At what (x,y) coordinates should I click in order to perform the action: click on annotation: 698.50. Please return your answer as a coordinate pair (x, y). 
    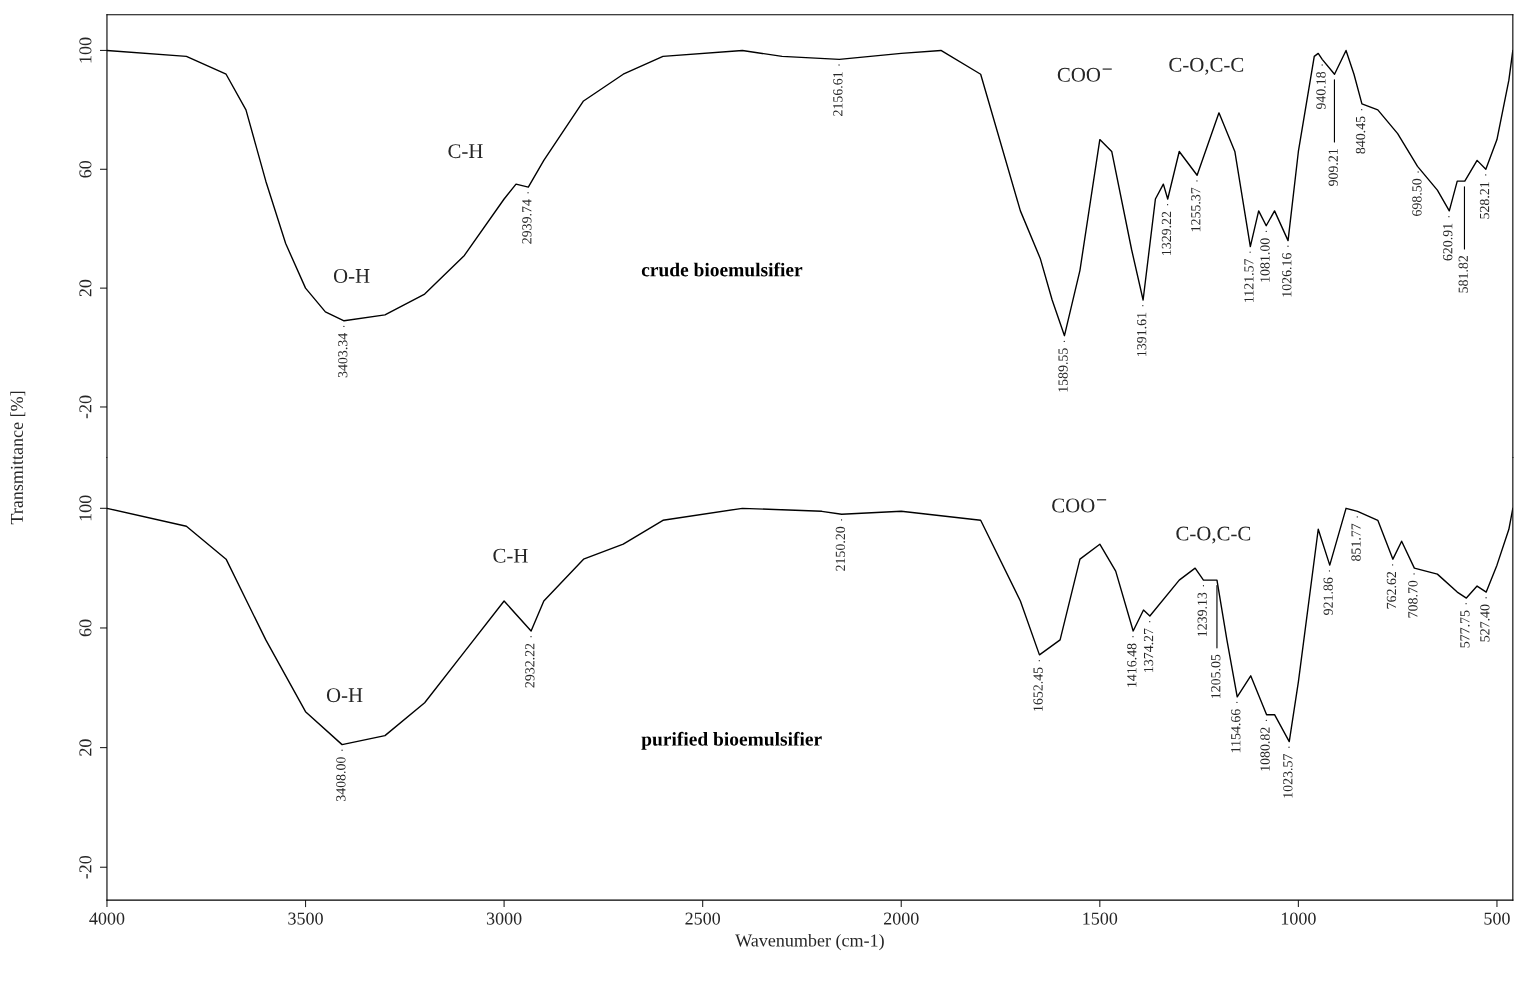
    Looking at the image, I should click on (1417, 197).